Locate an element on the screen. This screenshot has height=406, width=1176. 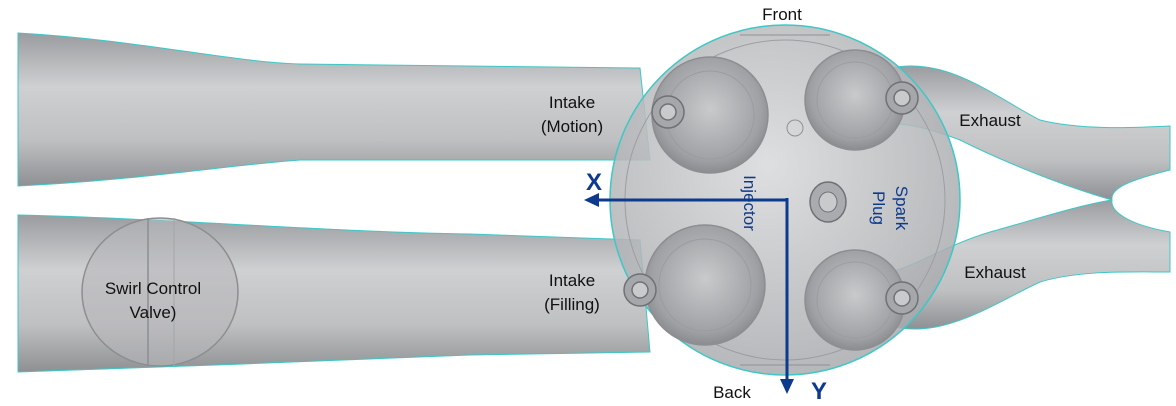
label-exhaust-bottom: Exhaust is located at coordinates (995, 272).